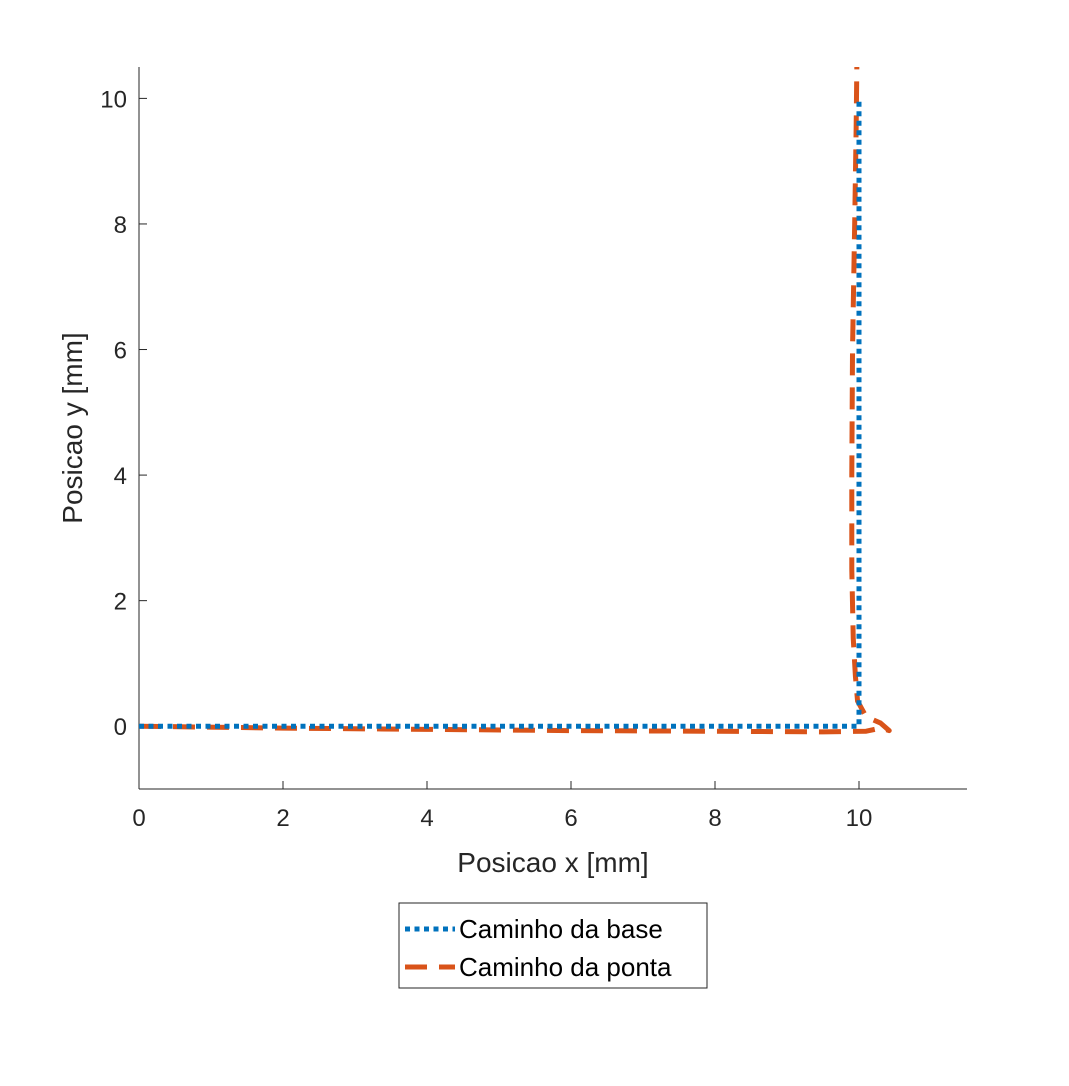  What do you see at coordinates (120, 351) in the screenshot?
I see `y-tick-label: 6` at bounding box center [120, 351].